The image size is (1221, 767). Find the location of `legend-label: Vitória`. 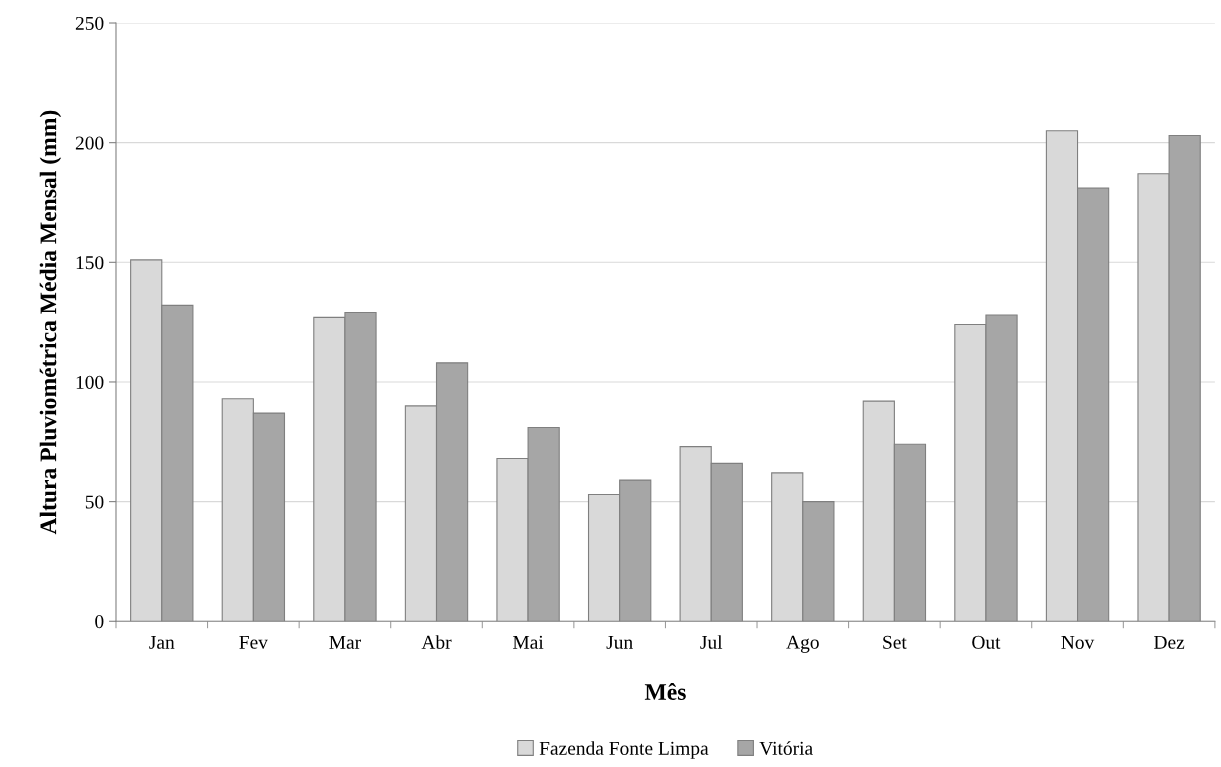

legend-label: Vitória is located at coordinates (786, 748).